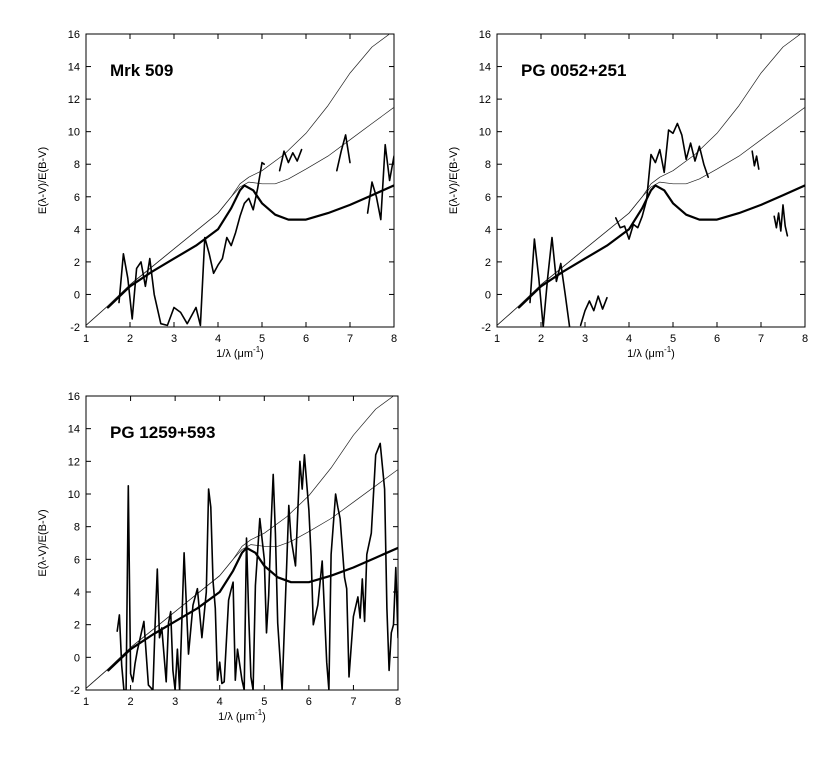  I want to click on panel-title: Mrk 509, so click(141, 70).